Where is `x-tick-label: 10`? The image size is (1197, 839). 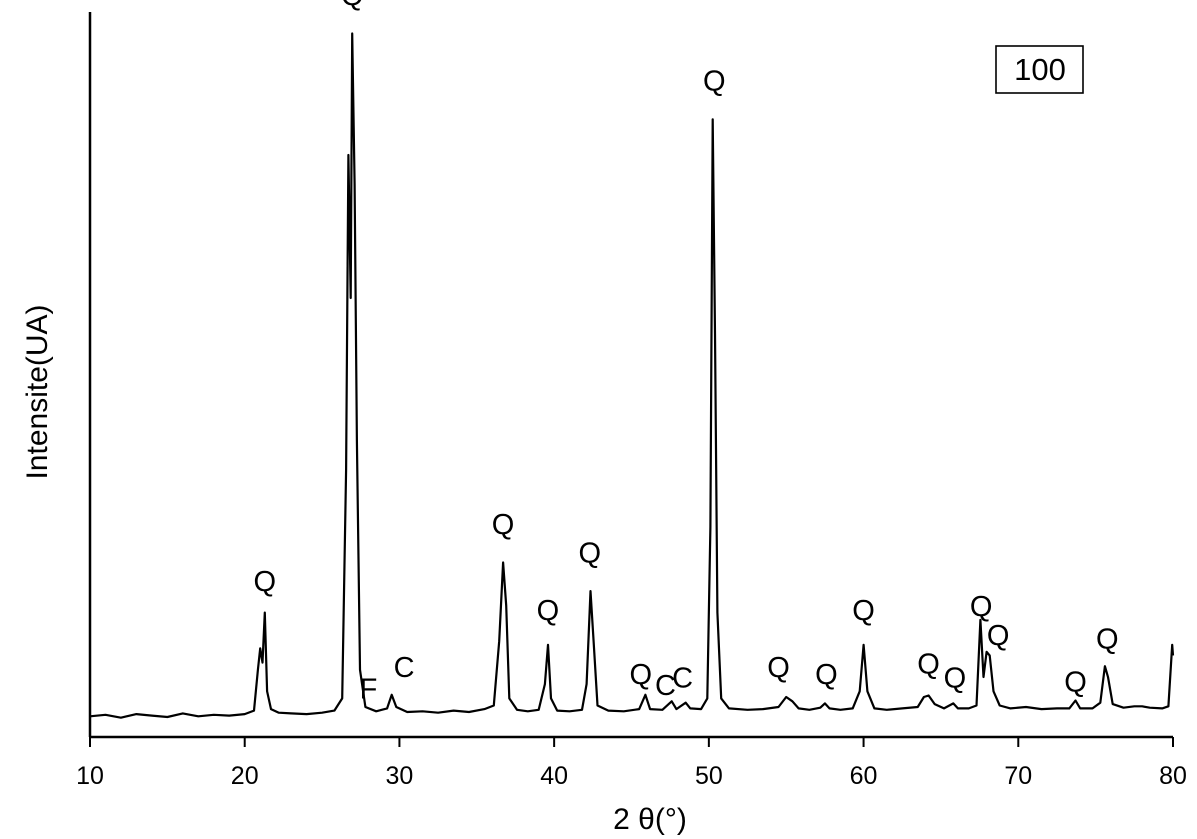 x-tick-label: 10 is located at coordinates (90, 776).